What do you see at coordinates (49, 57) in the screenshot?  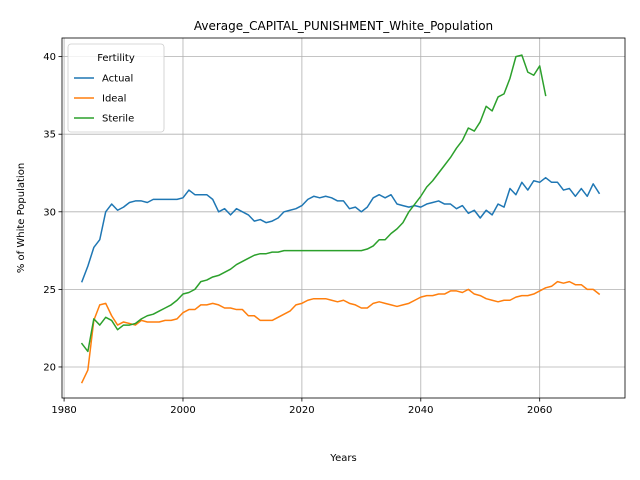 I see `y-tick-label: 40` at bounding box center [49, 57].